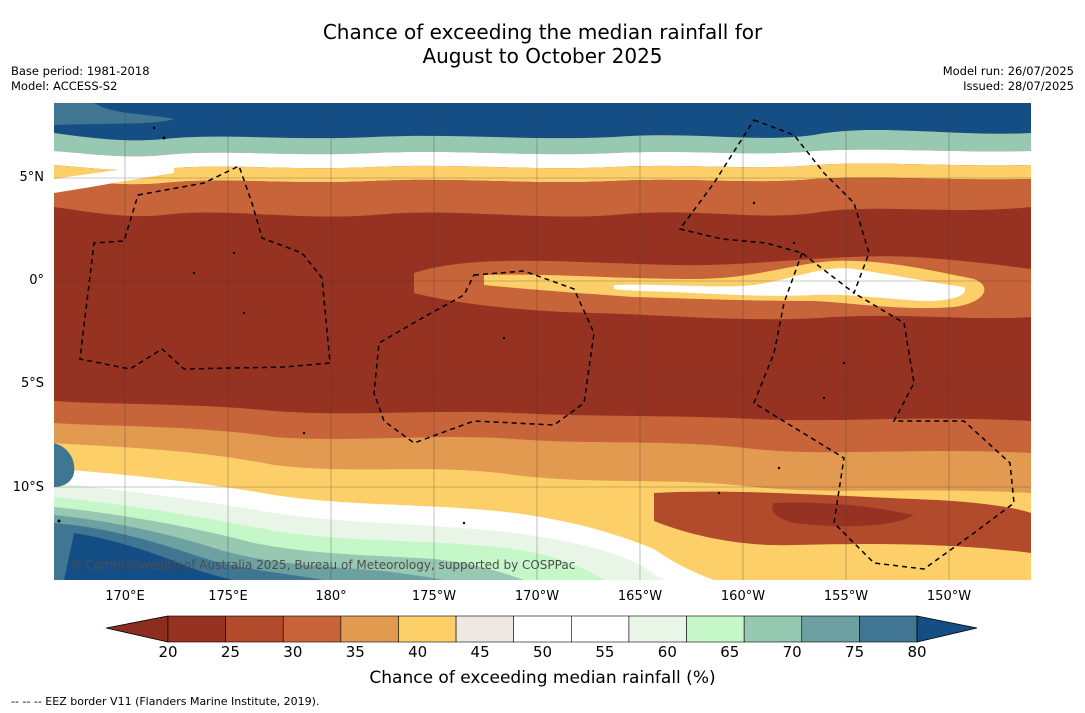  What do you see at coordinates (484, 357) in the screenshot?
I see `eez-kiribati-phoenix` at bounding box center [484, 357].